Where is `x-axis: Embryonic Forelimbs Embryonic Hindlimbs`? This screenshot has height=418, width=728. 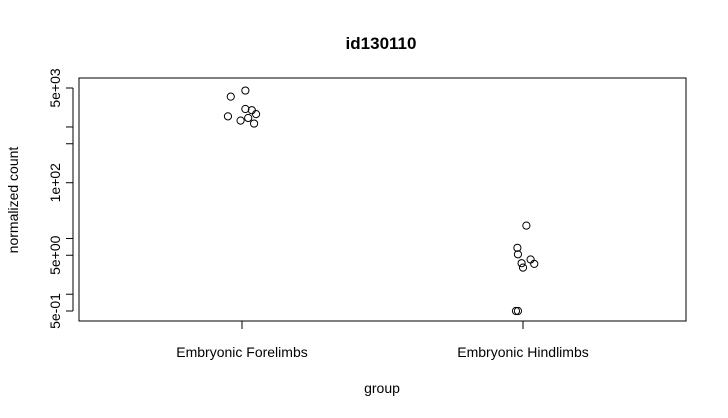
x-axis: Embryonic Forelimbs Embryonic Hindlimbs is located at coordinates (382, 340).